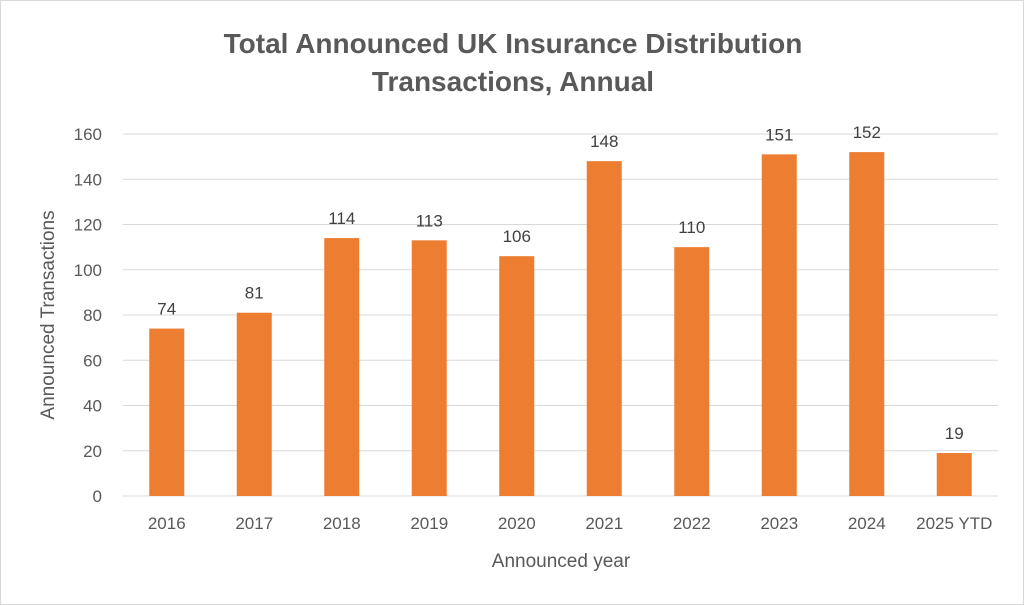 This screenshot has width=1024, height=605. What do you see at coordinates (88, 270) in the screenshot?
I see `y-tick-label: 100` at bounding box center [88, 270].